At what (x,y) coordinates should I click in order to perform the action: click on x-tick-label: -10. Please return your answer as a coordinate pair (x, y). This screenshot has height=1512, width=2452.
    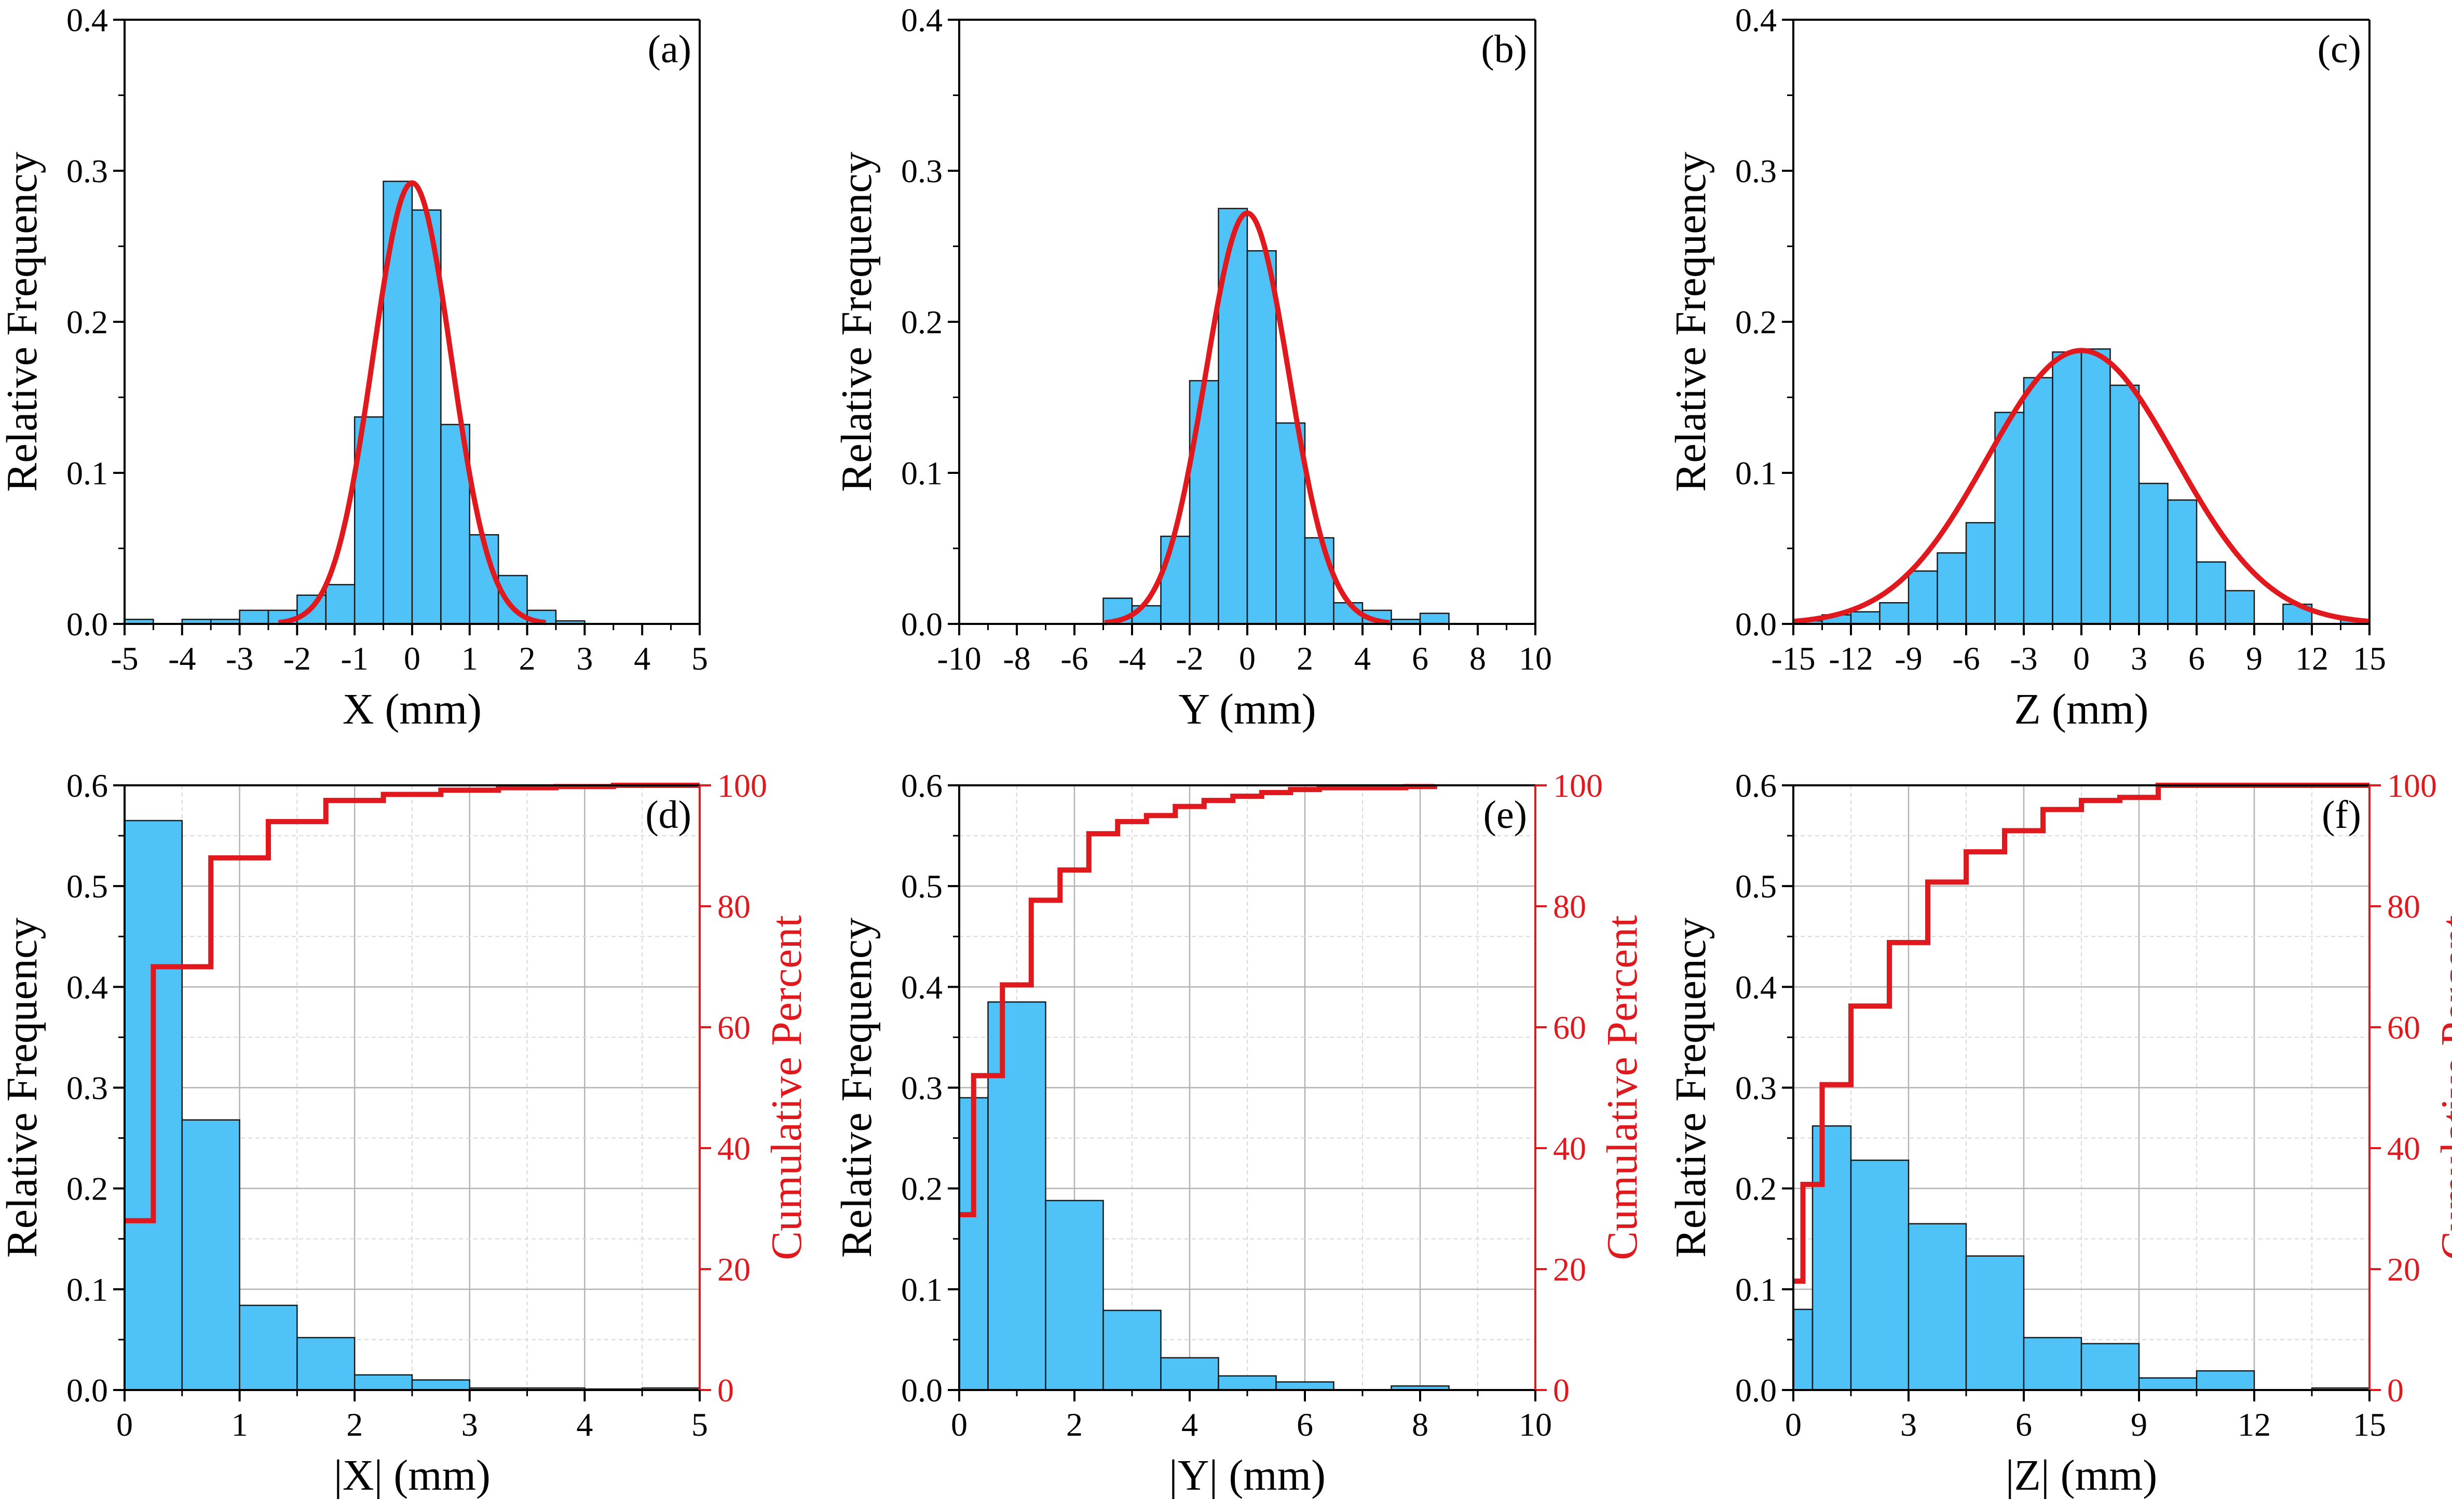
    Looking at the image, I should click on (959, 658).